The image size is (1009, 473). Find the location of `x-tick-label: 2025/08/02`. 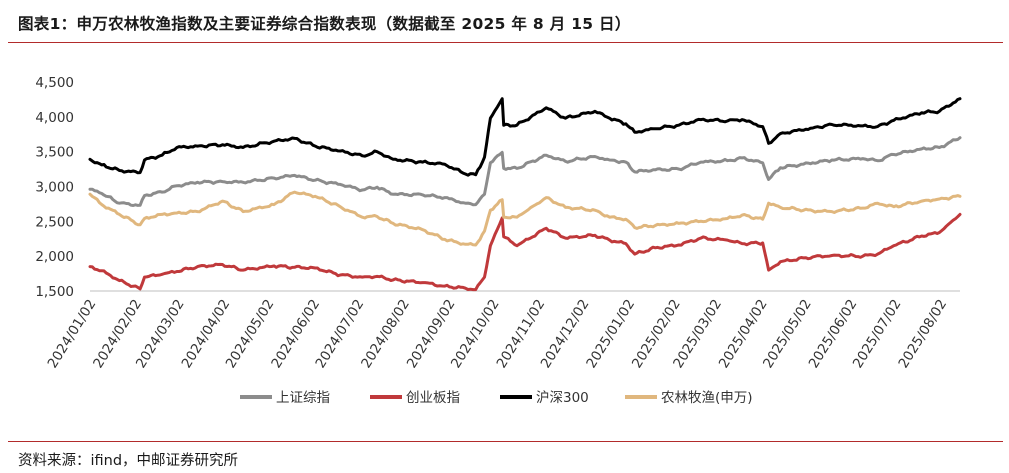

x-tick-label: 2025/08/02 is located at coordinates (922, 334).